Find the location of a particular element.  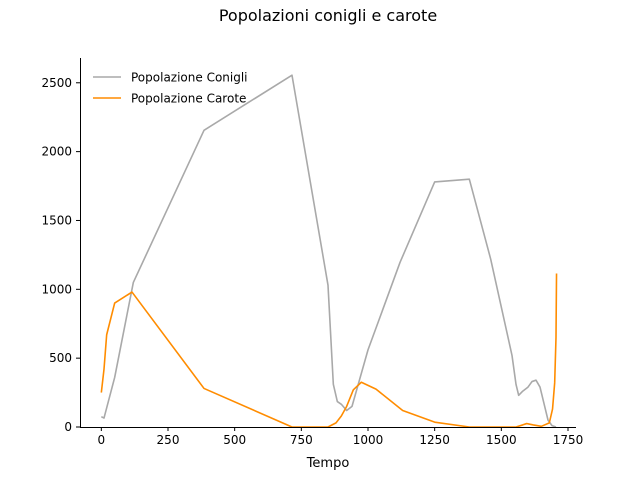

y-tick-label: 500 is located at coordinates (60, 358).